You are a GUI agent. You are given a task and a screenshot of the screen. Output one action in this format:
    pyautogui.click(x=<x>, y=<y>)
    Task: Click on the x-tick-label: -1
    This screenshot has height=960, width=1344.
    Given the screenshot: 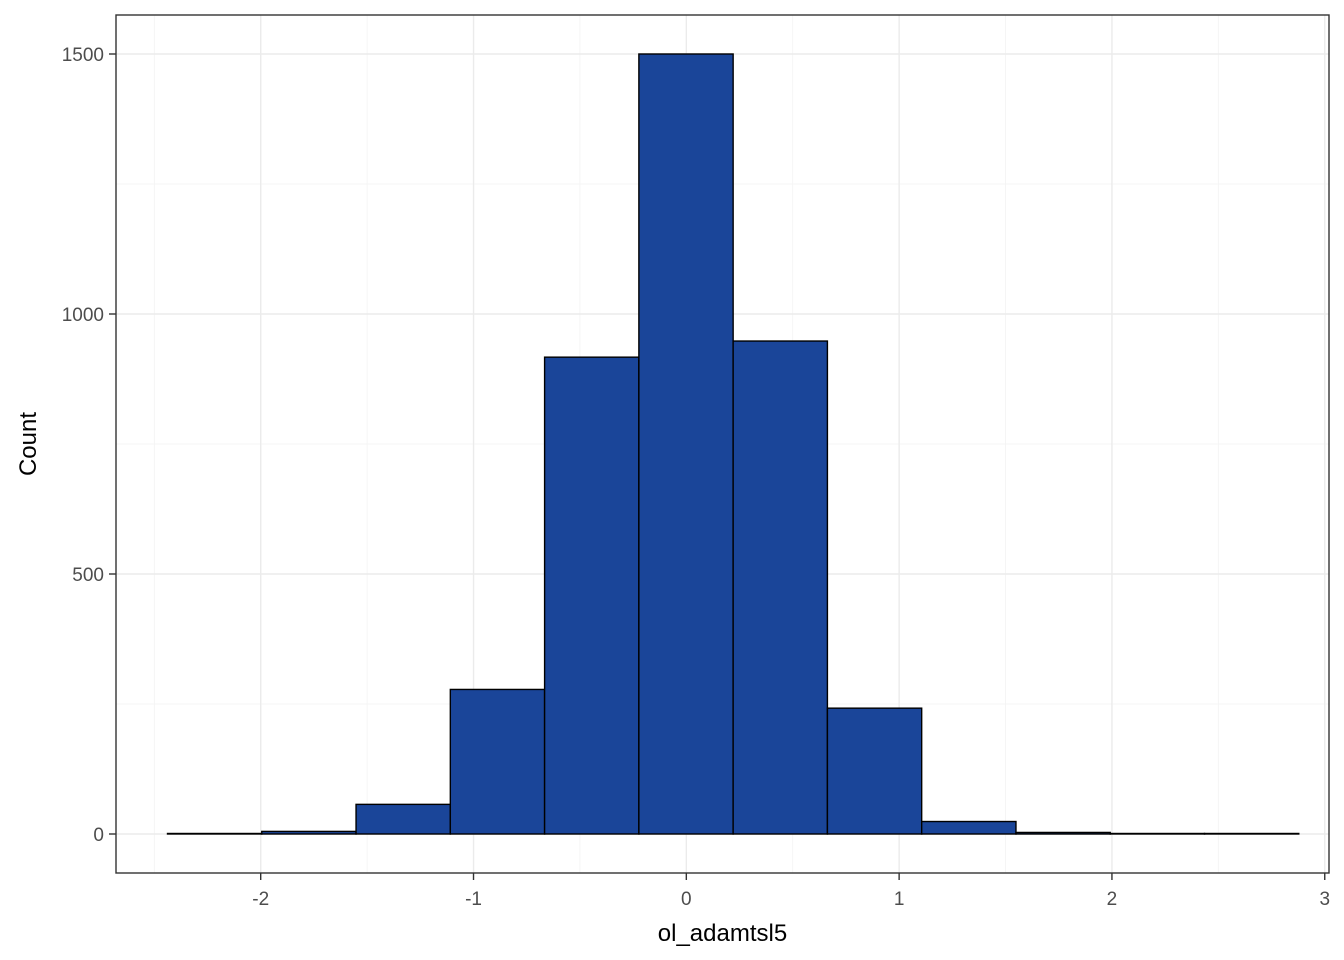 What is the action you would take?
    pyautogui.click(x=473, y=899)
    